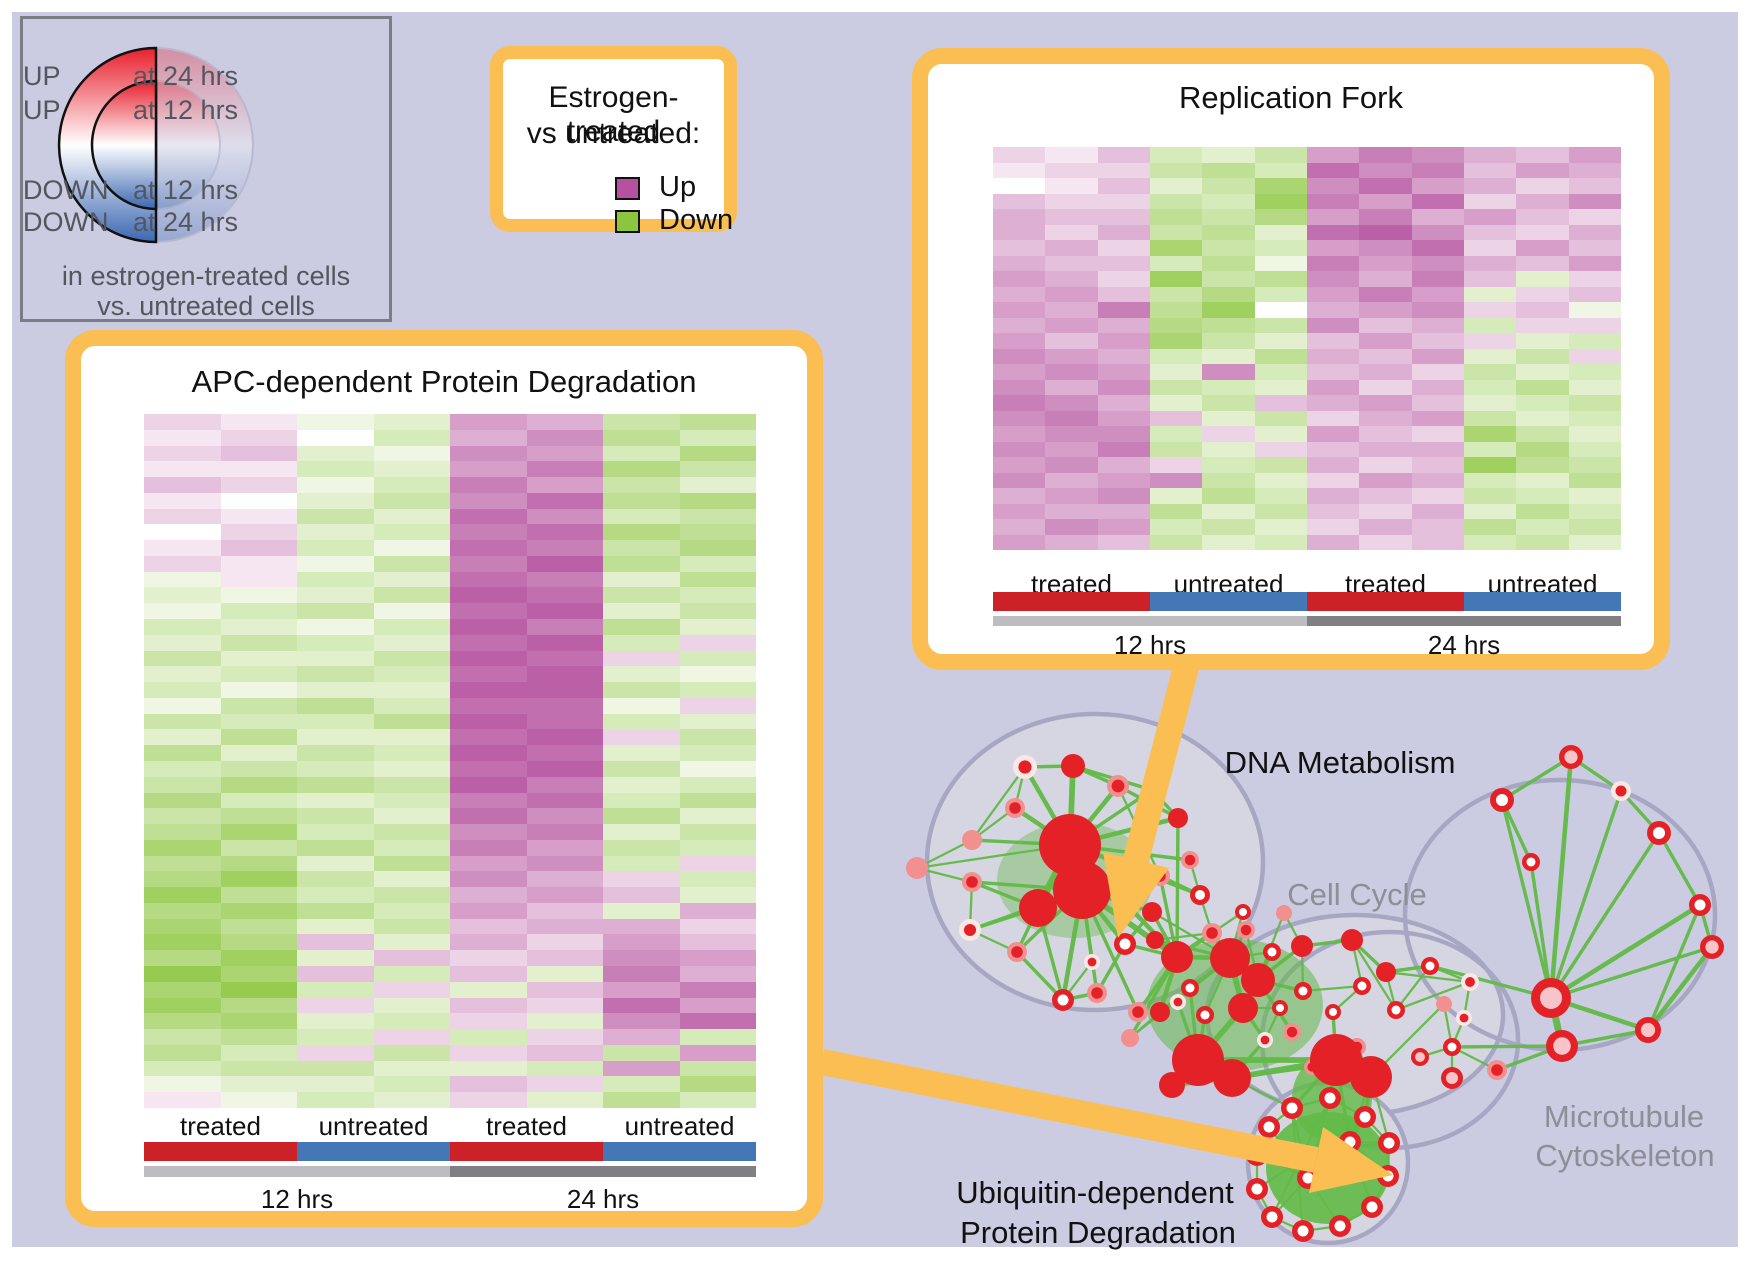 This screenshot has width=1750, height=1279. Describe the element at coordinates (1340, 762) in the screenshot. I see `network-label-dna: DNA Metabolism` at that location.